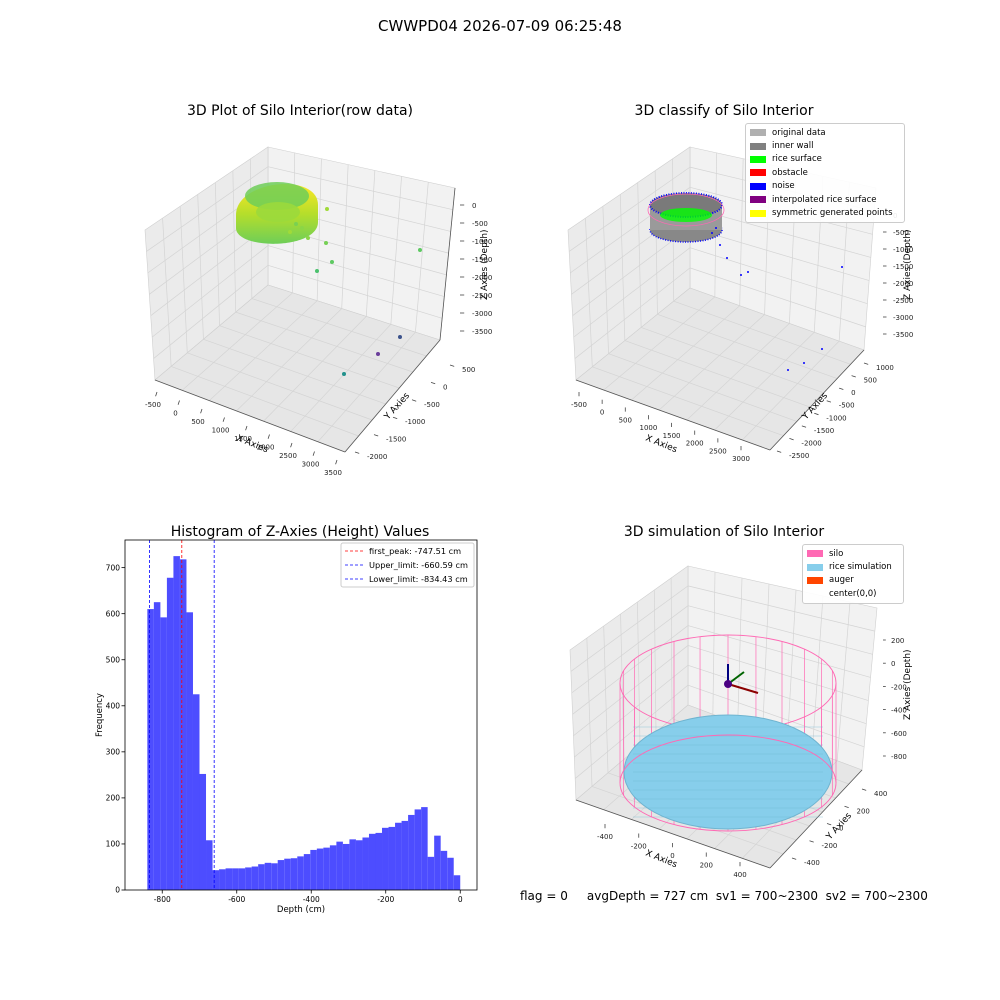  What do you see at coordinates (278, 212) in the screenshot?
I see `p1-ring-inner-lower` at bounding box center [278, 212].